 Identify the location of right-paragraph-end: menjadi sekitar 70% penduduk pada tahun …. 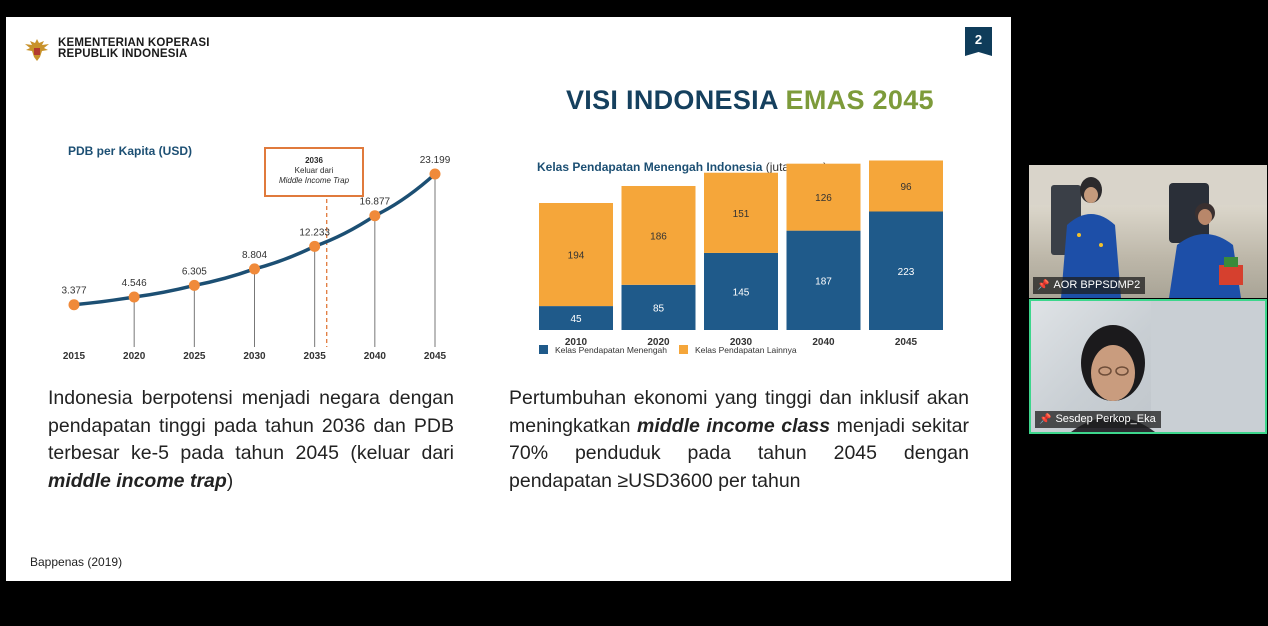
(739, 453).